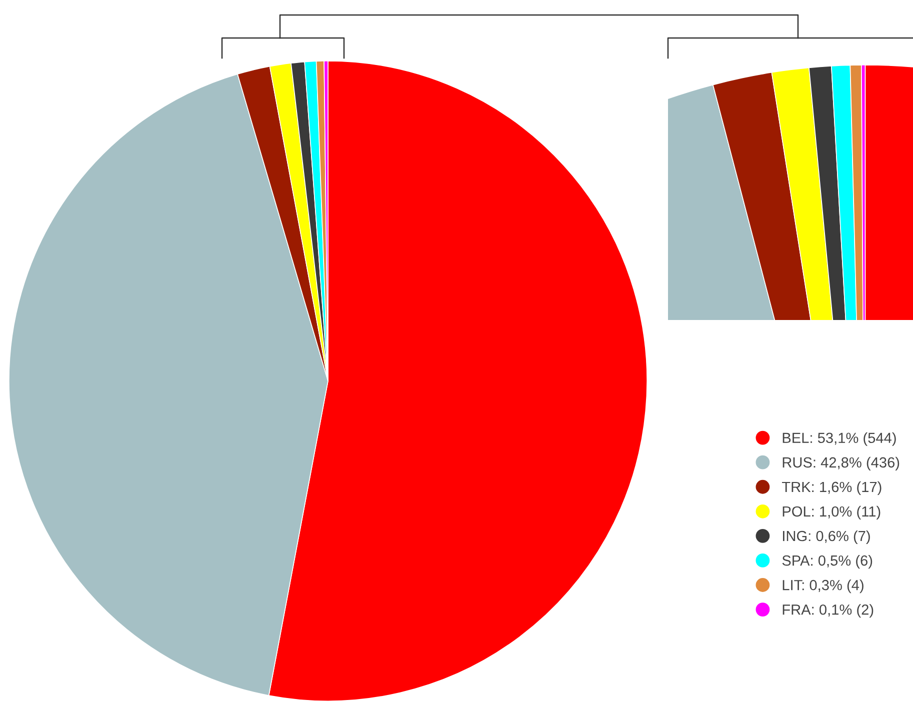 Image resolution: width=913 pixels, height=702 pixels. What do you see at coordinates (828, 611) in the screenshot?
I see `legend-label: FRA: 0,1% (2)` at bounding box center [828, 611].